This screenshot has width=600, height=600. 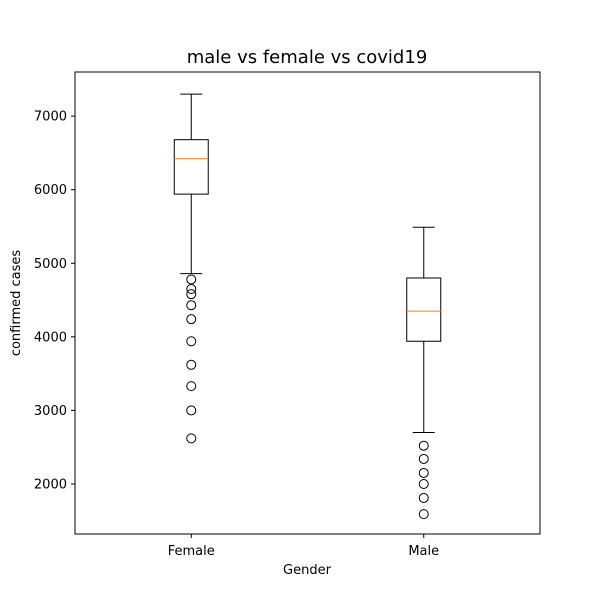 I want to click on male-box, so click(x=424, y=309).